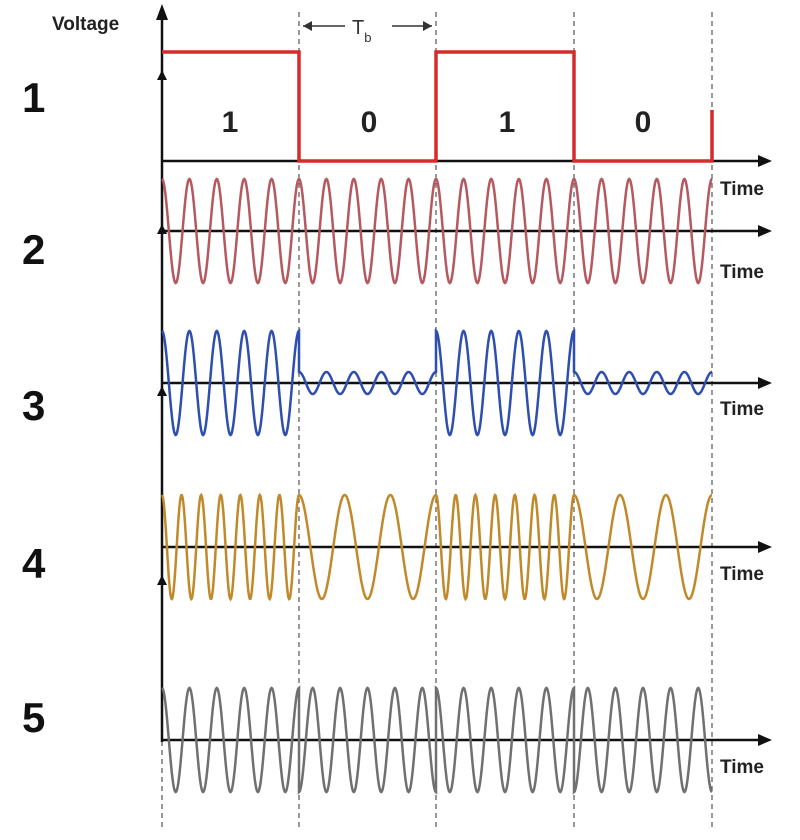 The image size is (800, 840). I want to click on bit-label-1: 1, so click(230, 122).